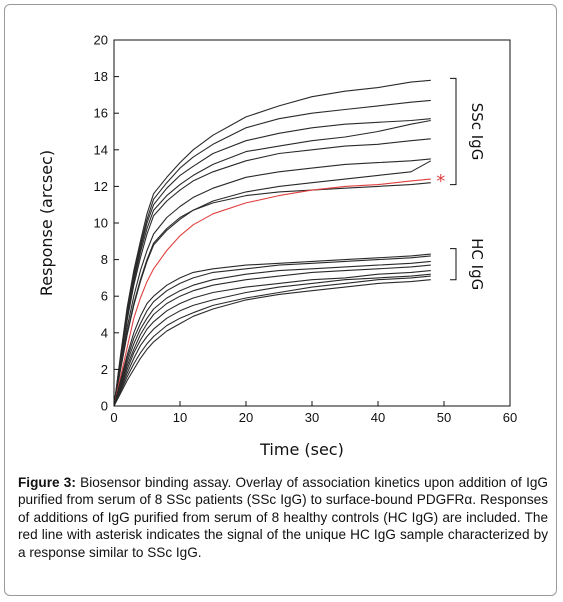 This screenshot has width=563, height=602. I want to click on y-tick-label-16: 16, so click(101, 113).